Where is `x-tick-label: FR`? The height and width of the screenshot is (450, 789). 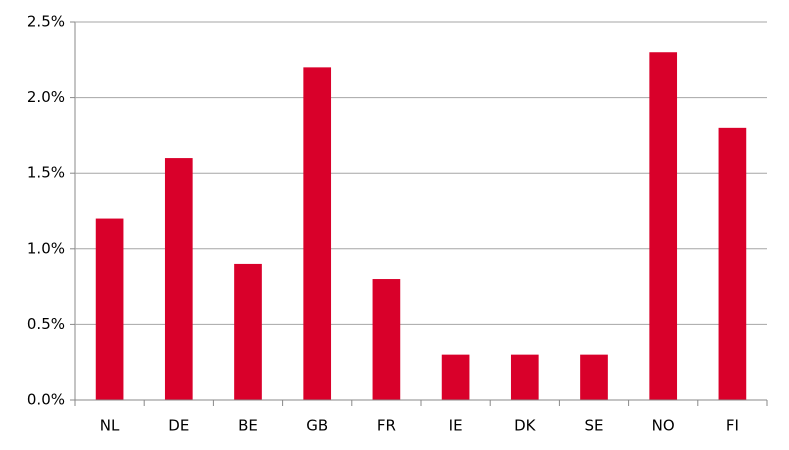 x-tick-label: FR is located at coordinates (386, 426).